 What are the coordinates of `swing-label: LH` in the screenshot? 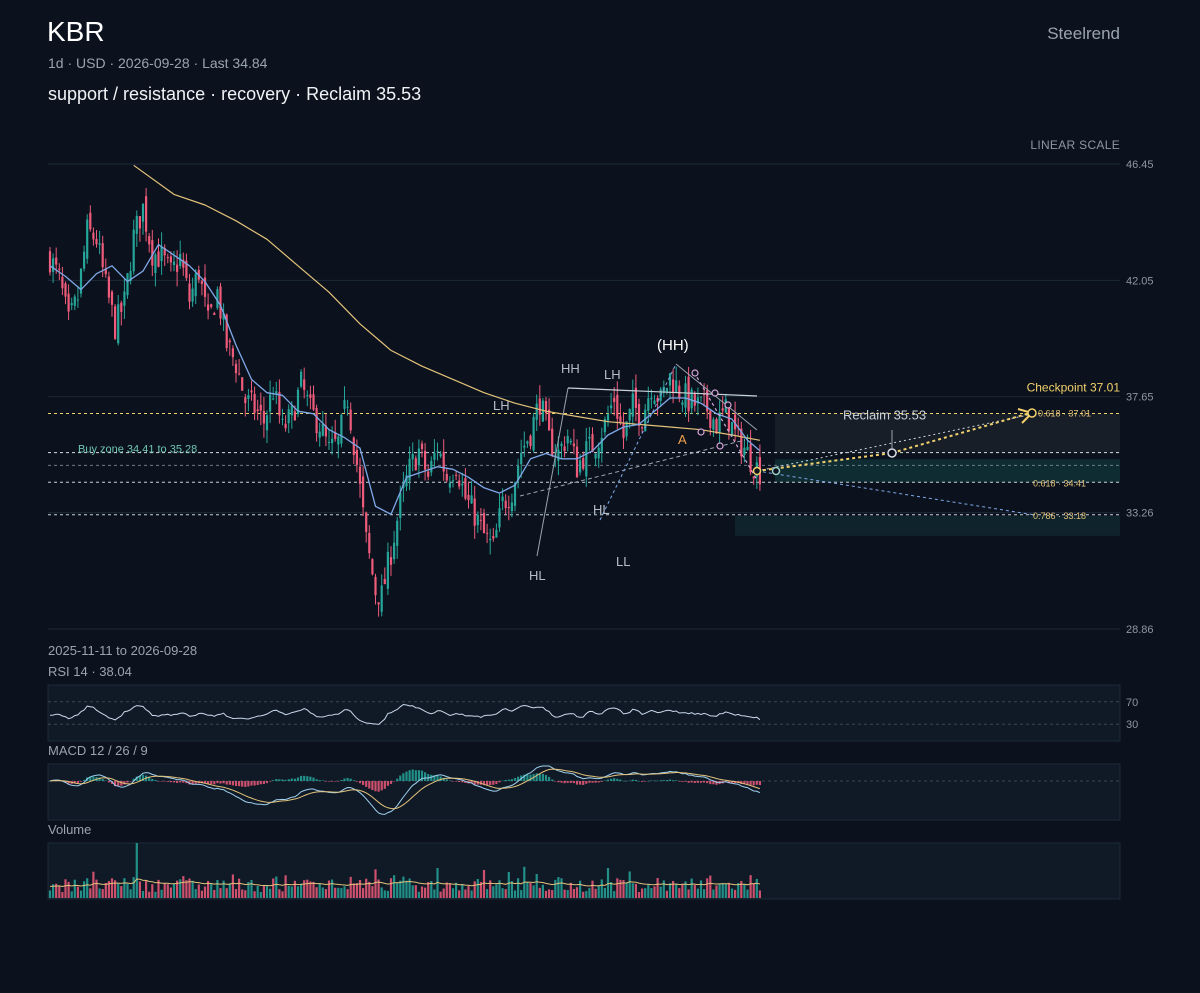 It's located at (612, 374).